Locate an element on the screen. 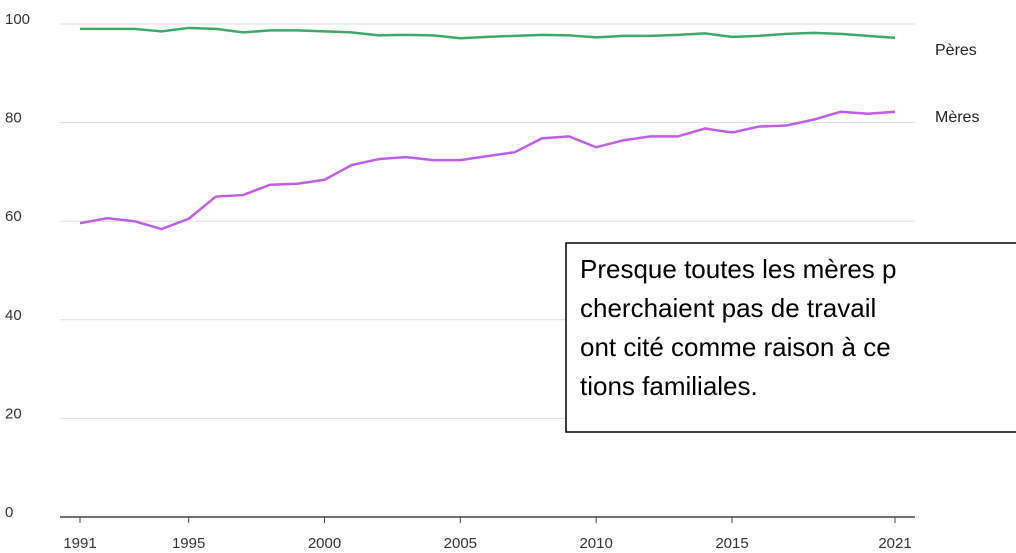 The image size is (1016, 553). series-label: Mères is located at coordinates (957, 117).